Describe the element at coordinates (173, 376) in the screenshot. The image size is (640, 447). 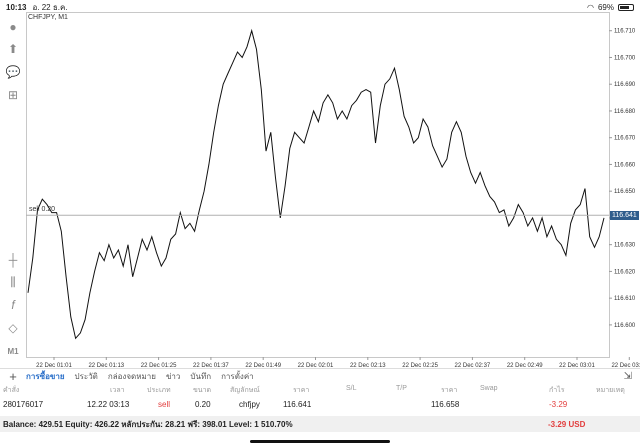
I see `tab-news: ข่าว` at that location.